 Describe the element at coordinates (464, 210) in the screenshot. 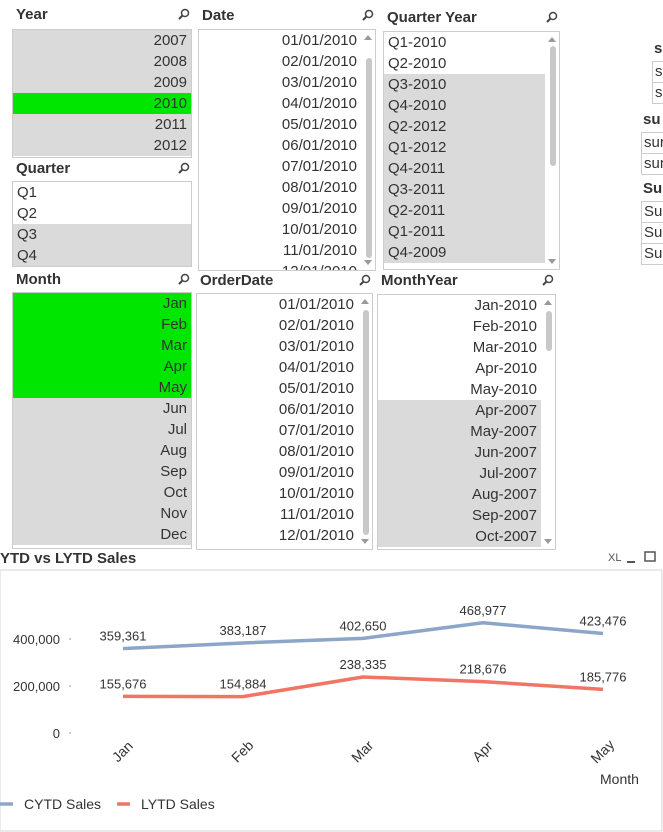

I see `list-item: Q2-2011` at that location.